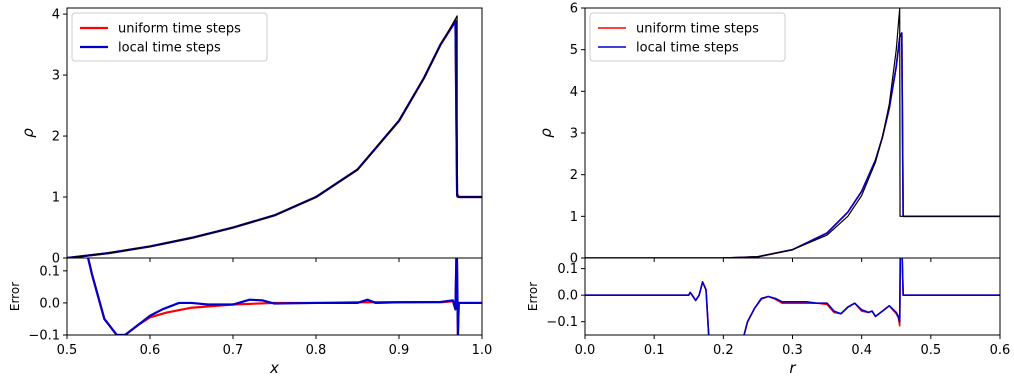  What do you see at coordinates (654, 350) in the screenshot?
I see `x-tick-label: 0.1` at bounding box center [654, 350].